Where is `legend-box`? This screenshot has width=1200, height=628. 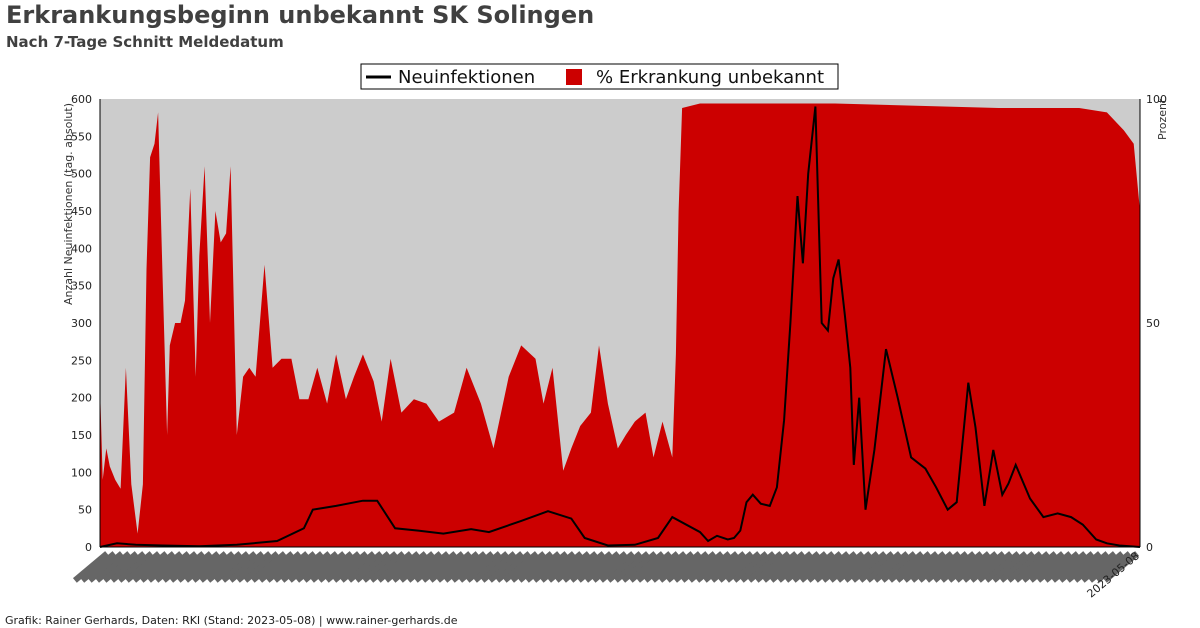 legend-box is located at coordinates (599, 76).